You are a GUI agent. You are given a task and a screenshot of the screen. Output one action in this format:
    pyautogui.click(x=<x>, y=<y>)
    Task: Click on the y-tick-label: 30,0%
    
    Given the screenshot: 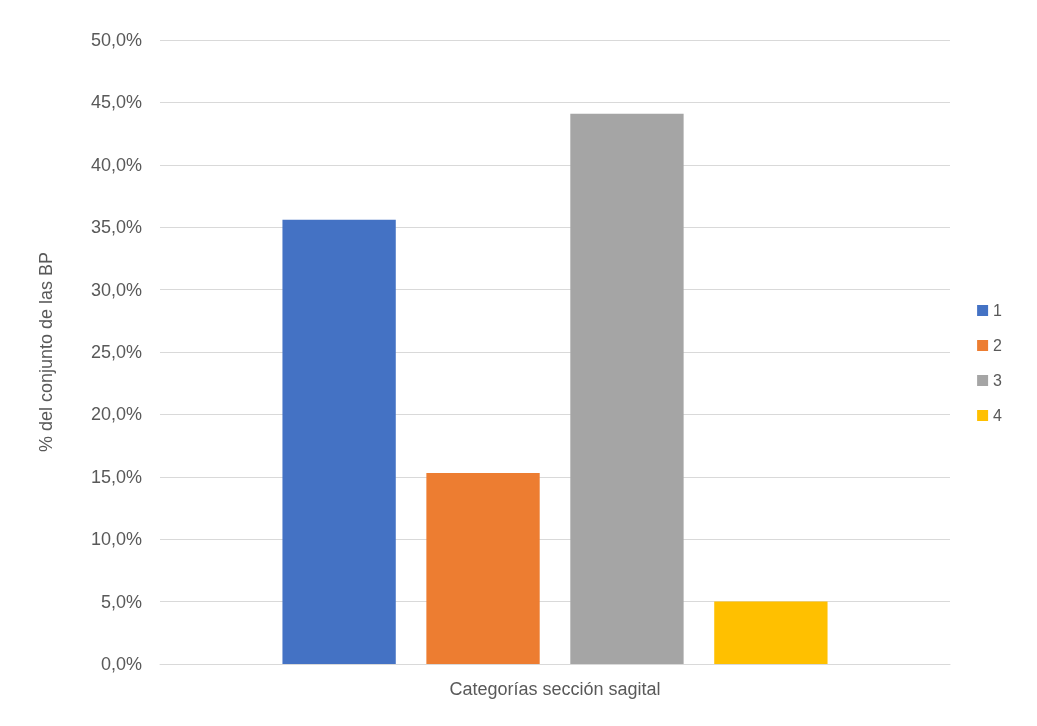 What is the action you would take?
    pyautogui.click(x=116, y=289)
    